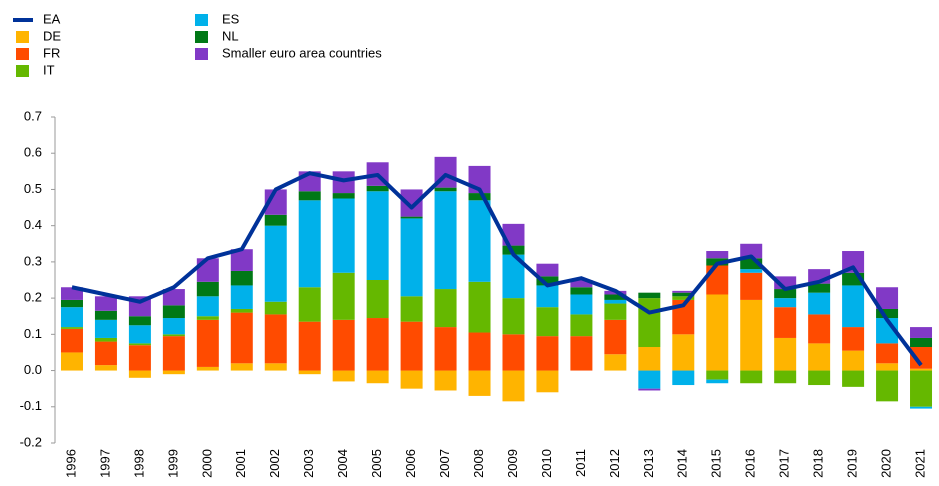  Describe the element at coordinates (444, 463) in the screenshot. I see `x-tick-label: 2007` at that location.